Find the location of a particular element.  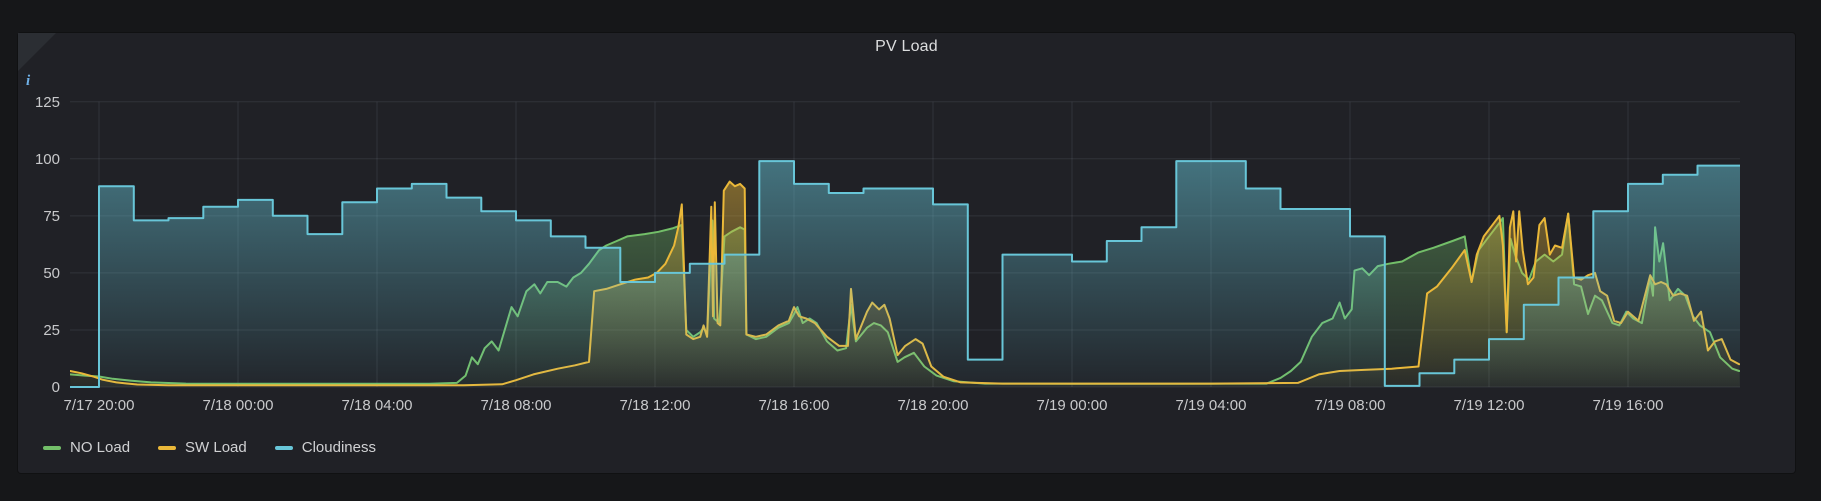

x-tick-label: 7/19 08:00 is located at coordinates (1350, 405).